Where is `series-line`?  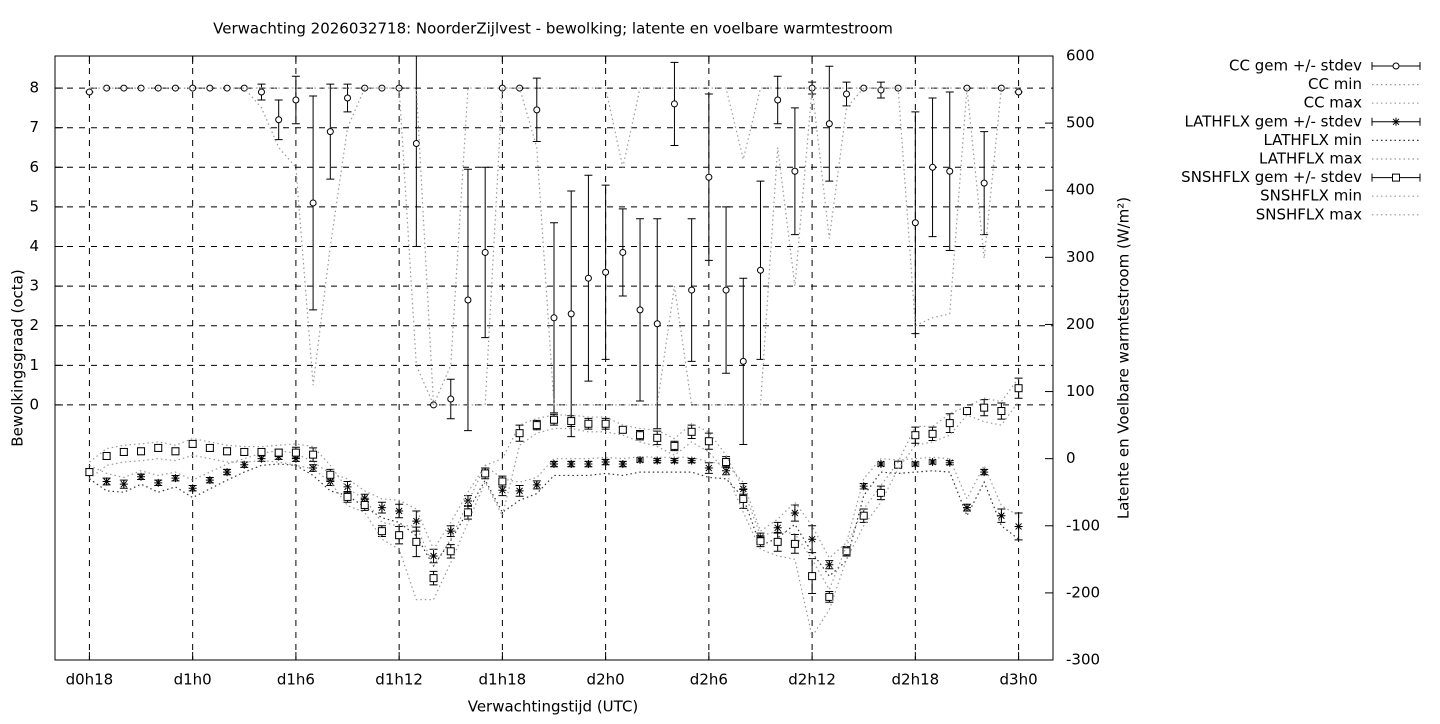 series-line is located at coordinates (554, 520).